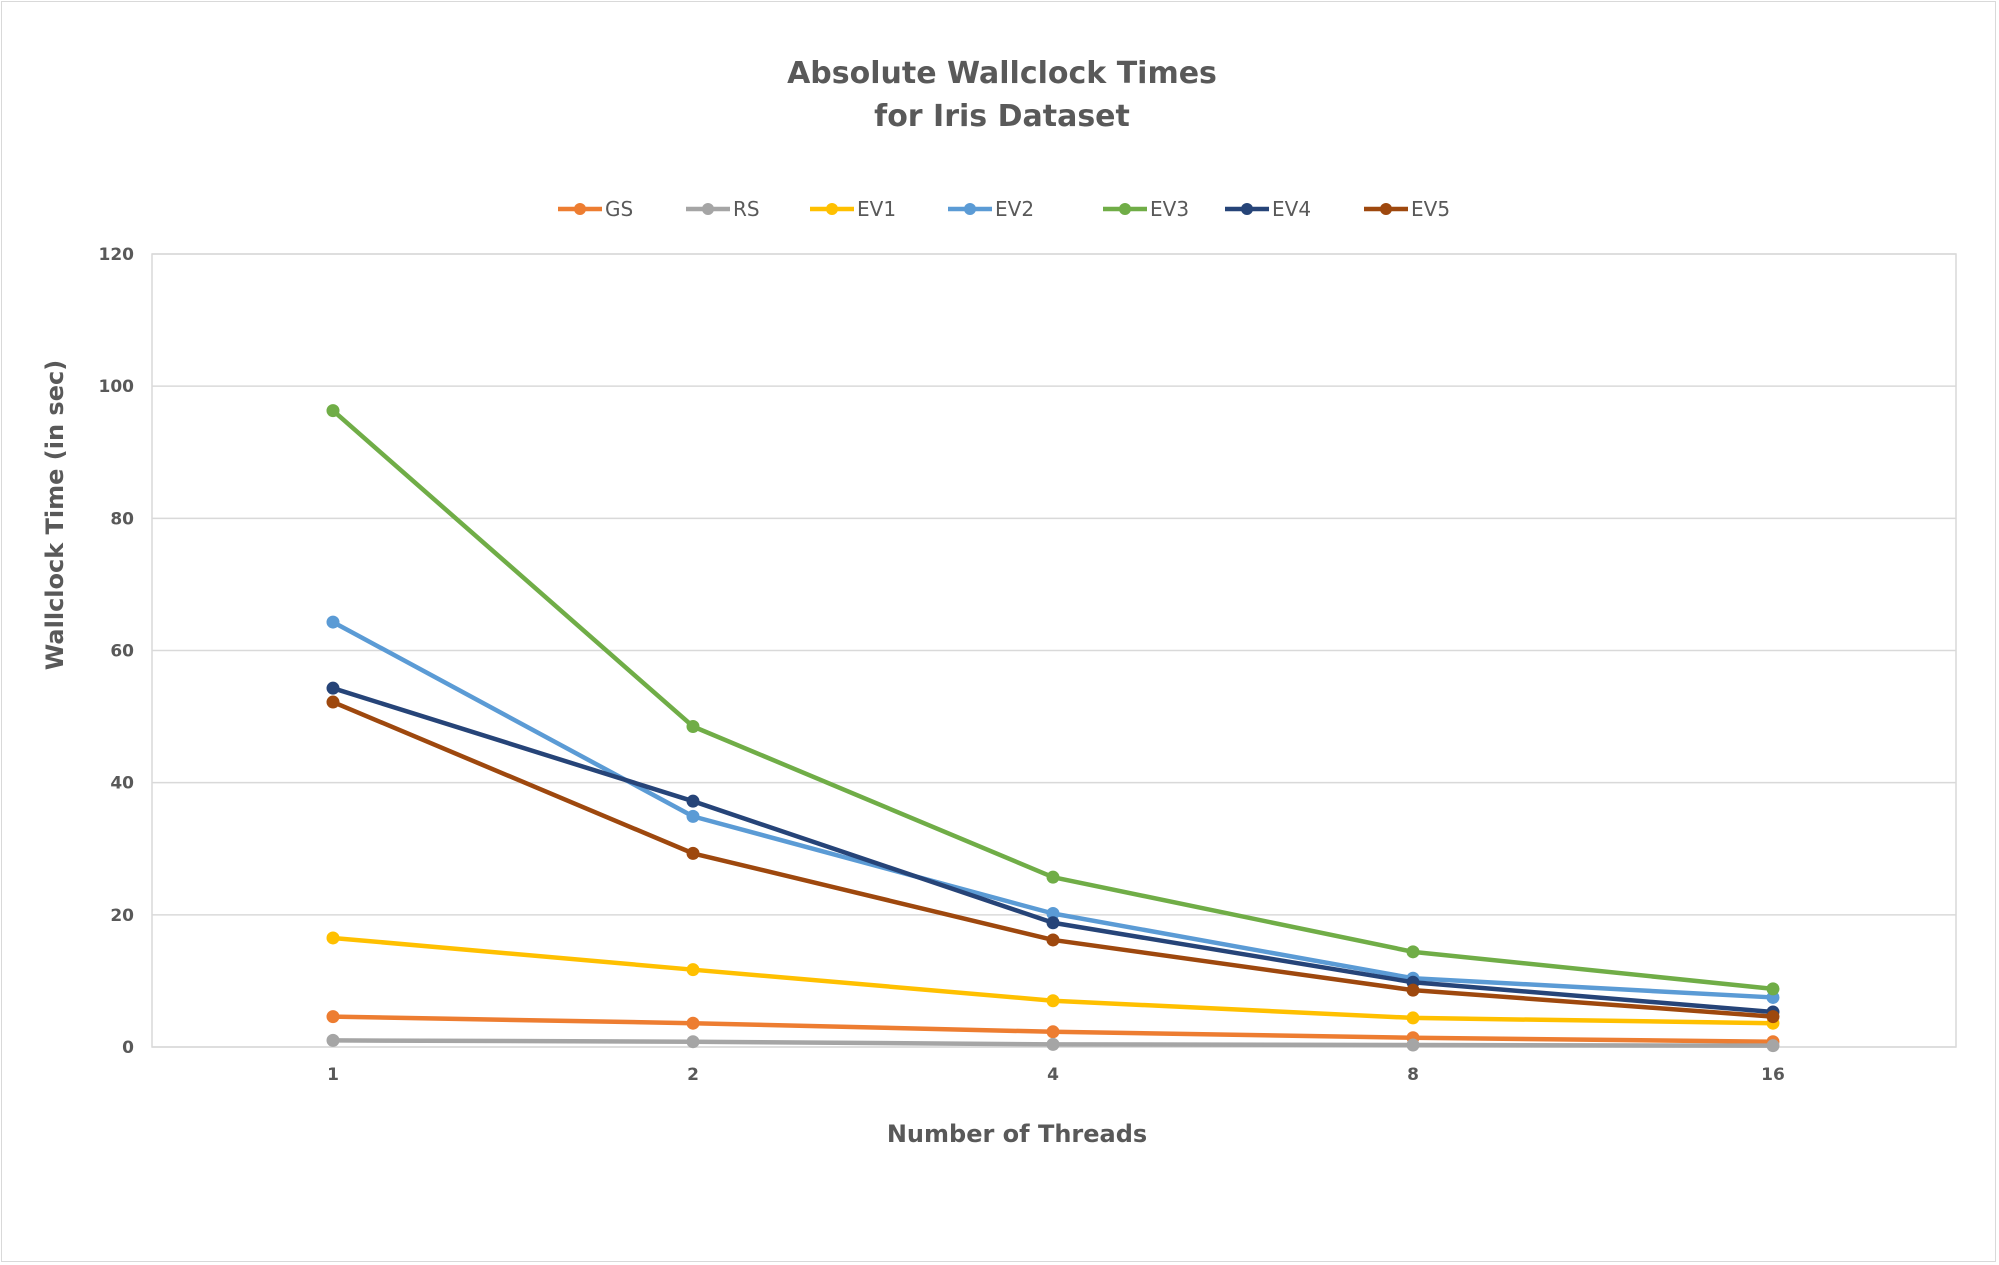 The height and width of the screenshot is (1265, 1999). What do you see at coordinates (693, 1075) in the screenshot?
I see `x-tick-label-2: 2` at bounding box center [693, 1075].